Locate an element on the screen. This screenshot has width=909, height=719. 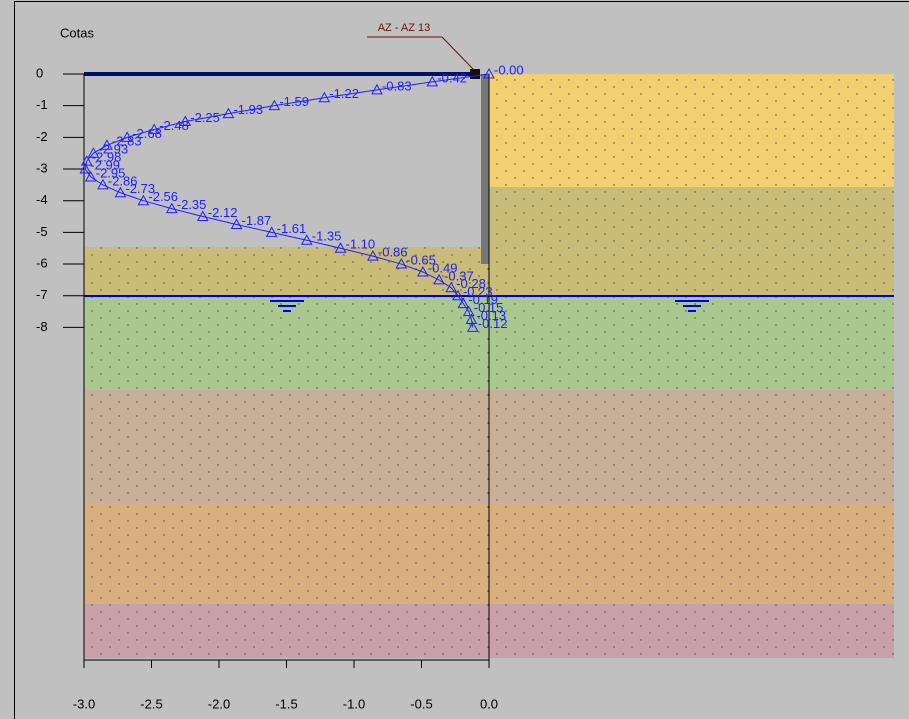
value-label: -1.22 is located at coordinates (344, 93).